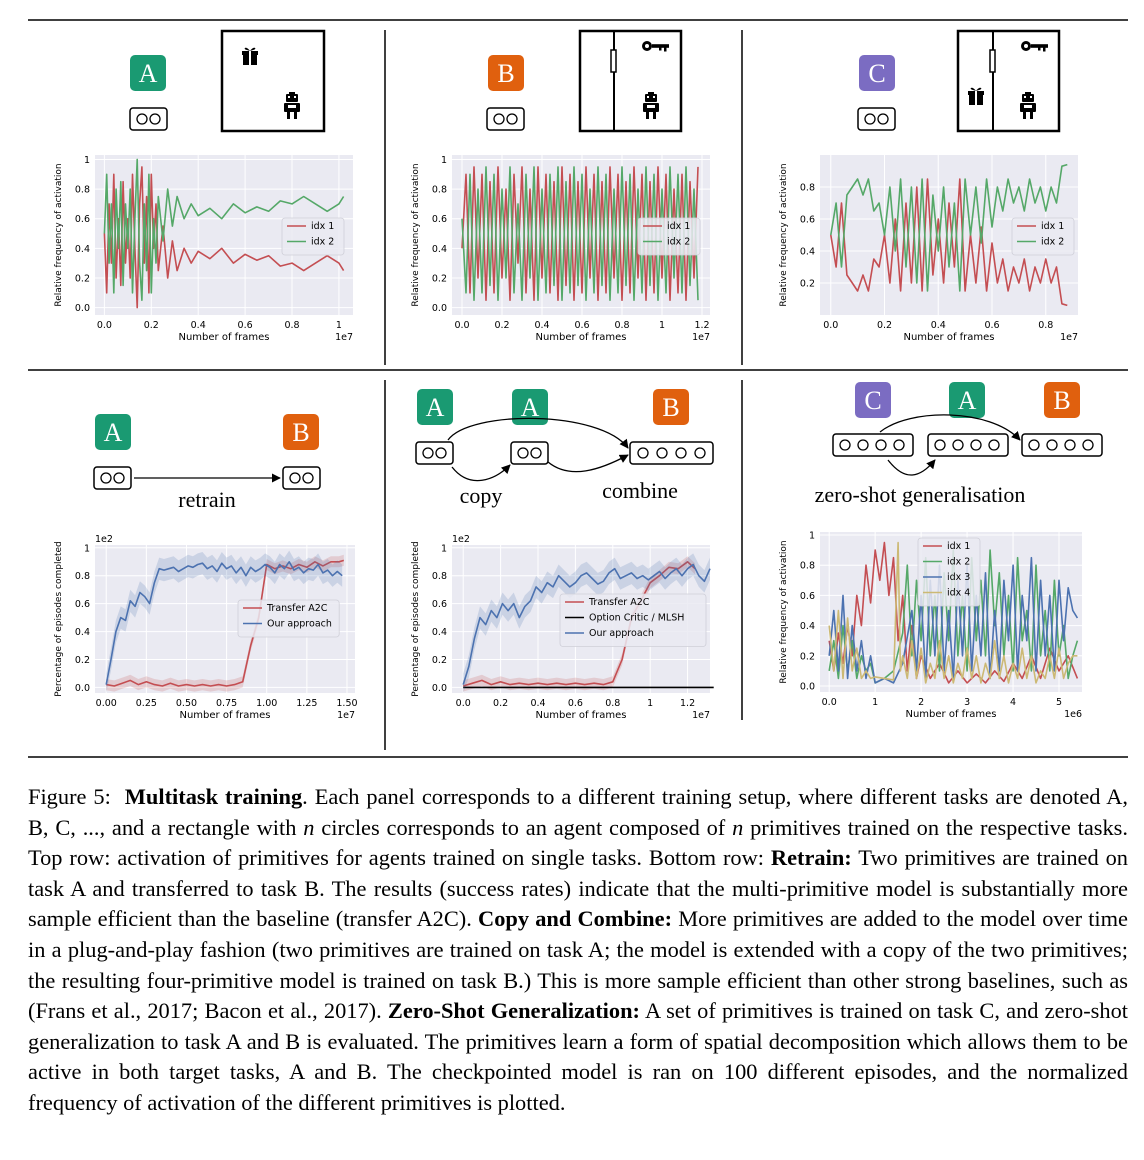 This screenshot has height=1160, width=1144. Describe the element at coordinates (588, 463) in the screenshot. I see `combine-arrow-bottom` at that location.